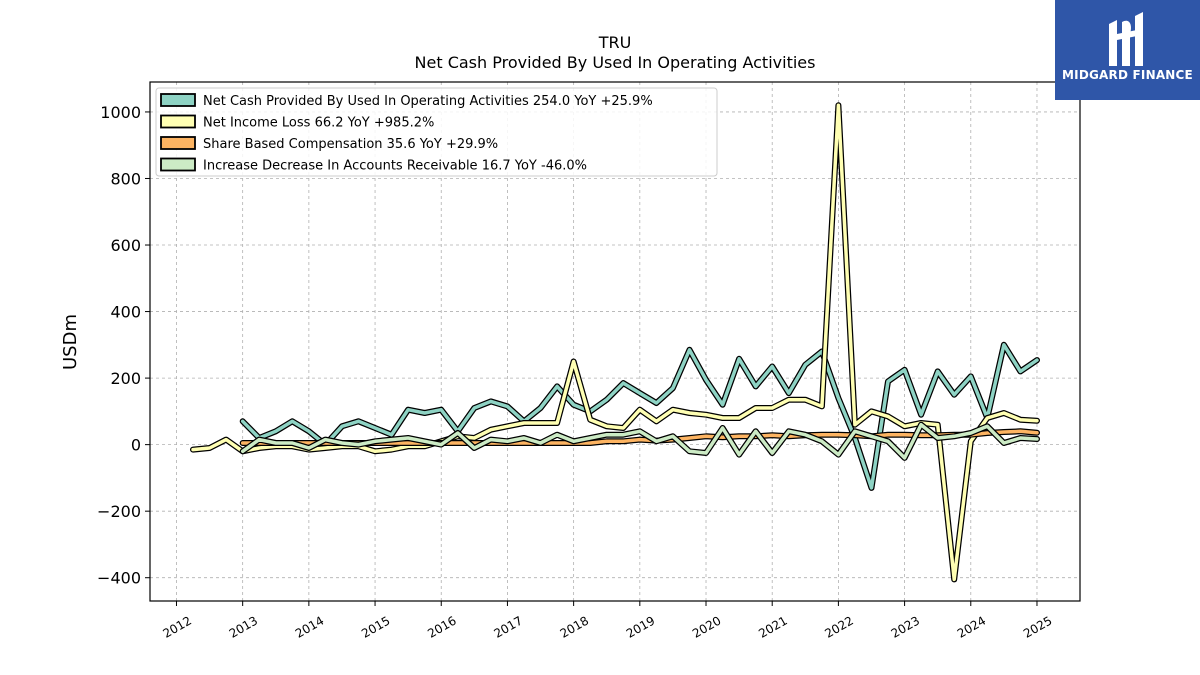  I want to click on y-tick-label: 200, so click(125, 378).